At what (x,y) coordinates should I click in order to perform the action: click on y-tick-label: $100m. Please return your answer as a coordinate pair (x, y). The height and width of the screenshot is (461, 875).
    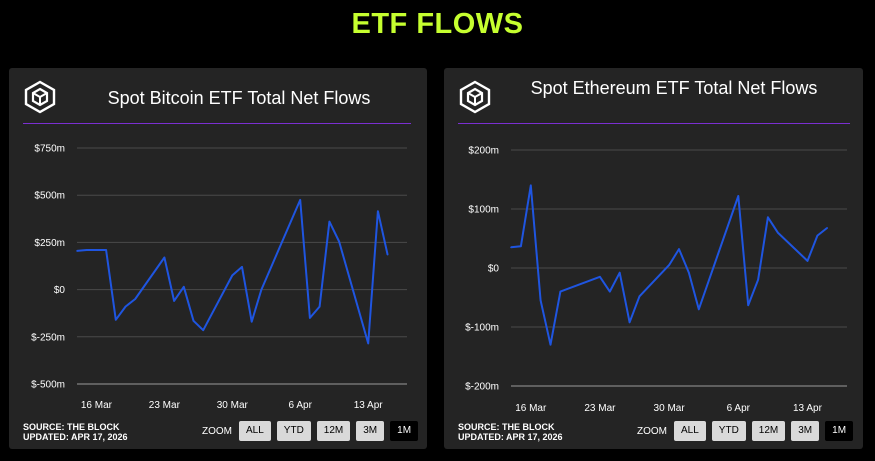
    Looking at the image, I should click on (483, 210).